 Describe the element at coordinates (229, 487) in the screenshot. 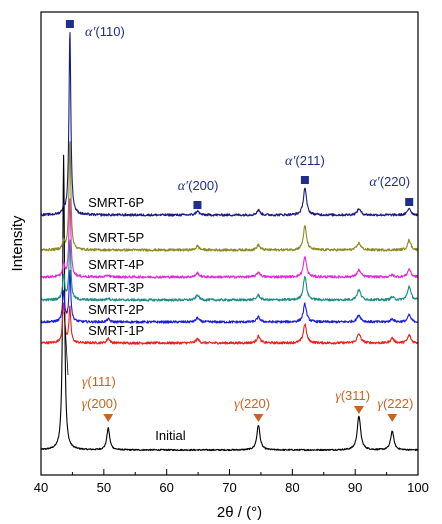

I see `x-tick-label-70: 70` at that location.